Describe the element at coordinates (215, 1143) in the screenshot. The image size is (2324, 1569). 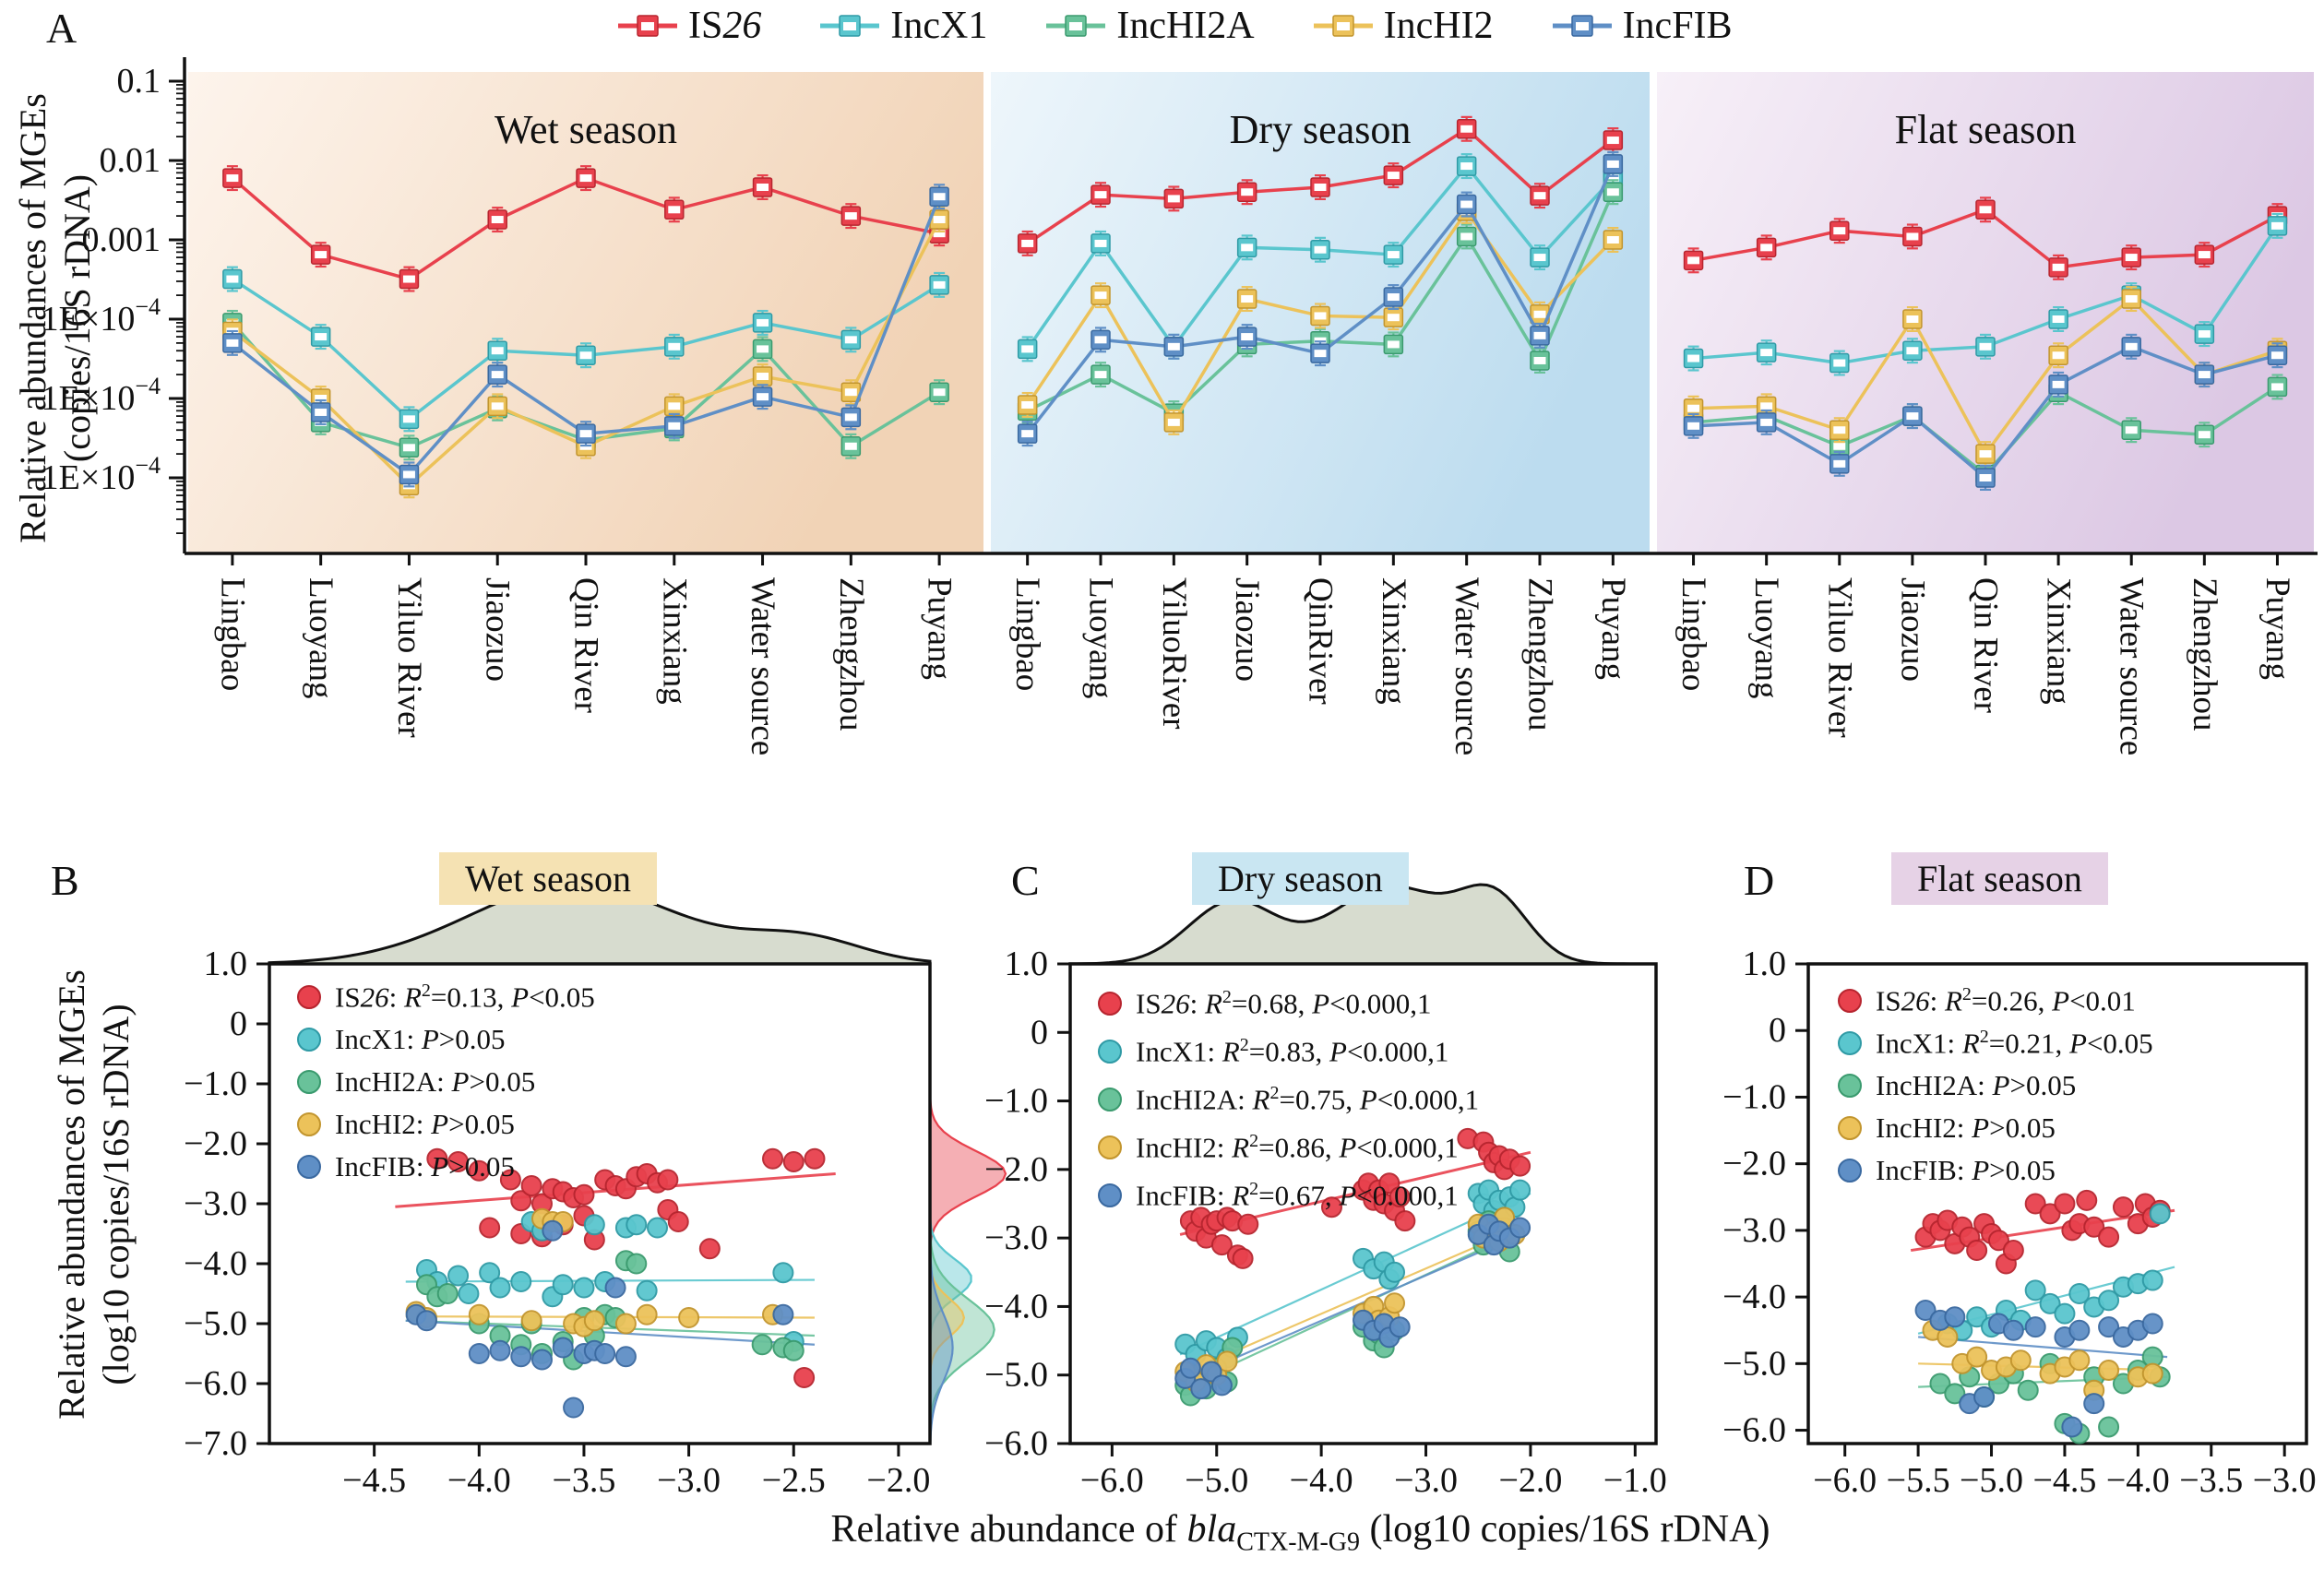
I see `ytick-label: −2.0` at that location.